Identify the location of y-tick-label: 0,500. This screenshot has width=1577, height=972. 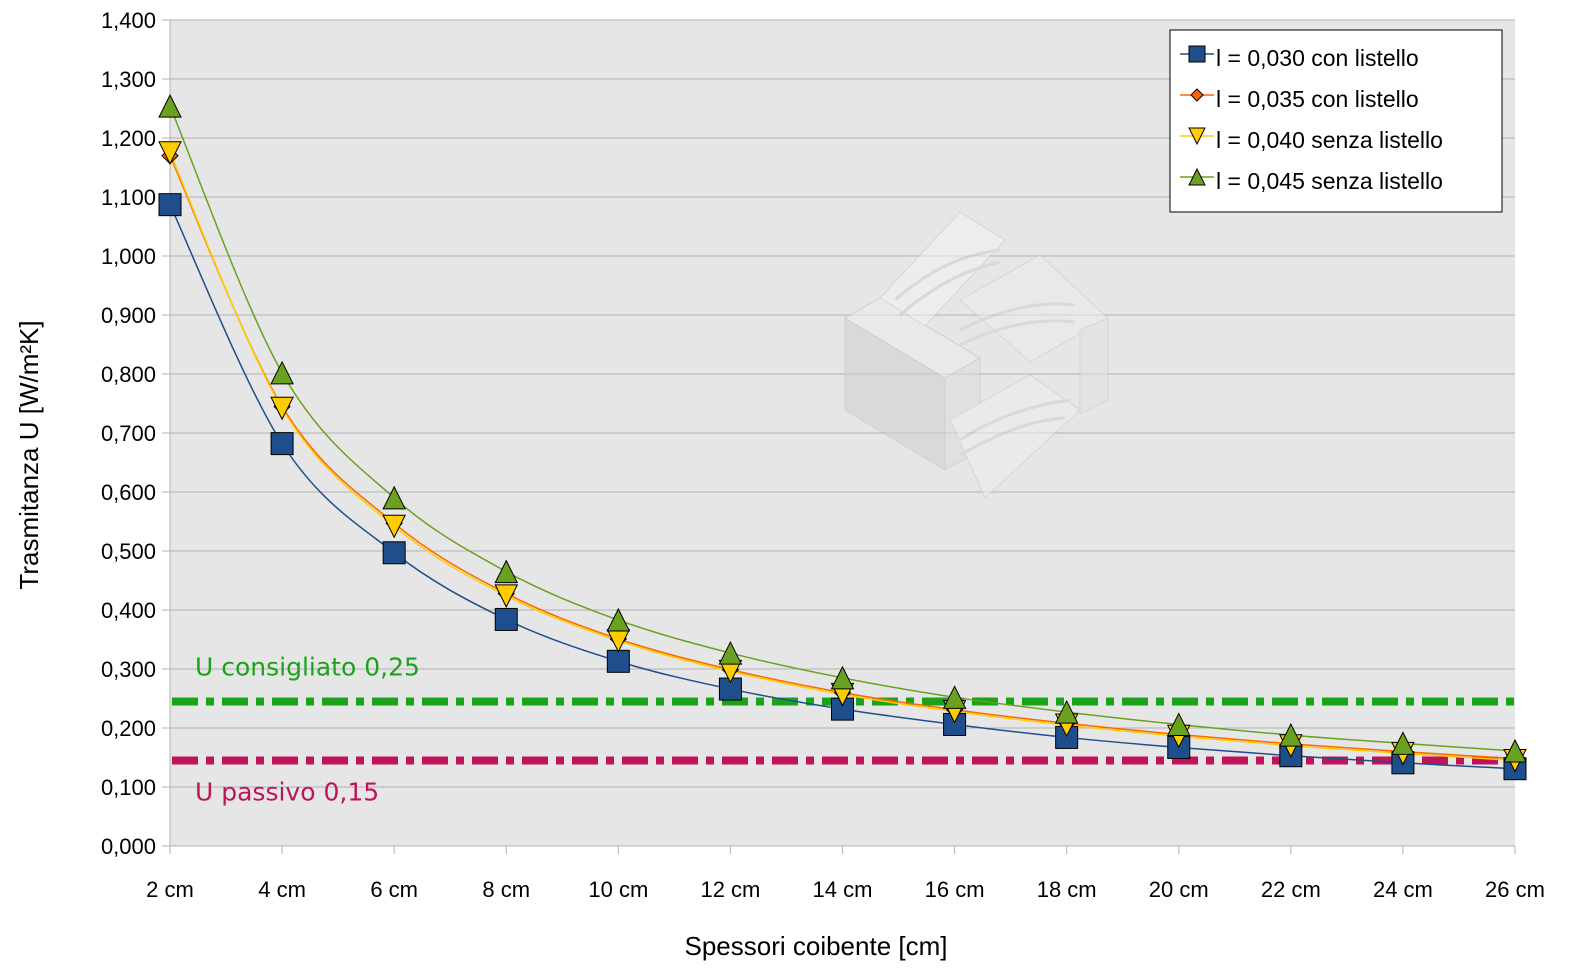
(128, 551).